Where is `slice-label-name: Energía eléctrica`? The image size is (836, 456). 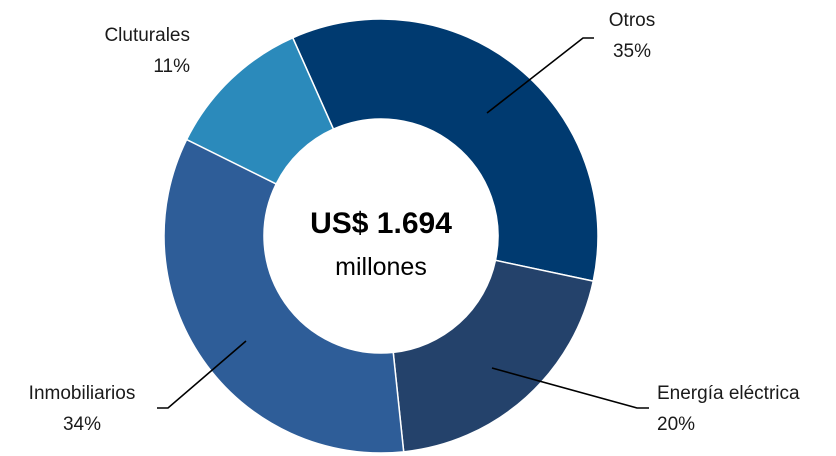 slice-label-name: Energía eléctrica is located at coordinates (728, 393).